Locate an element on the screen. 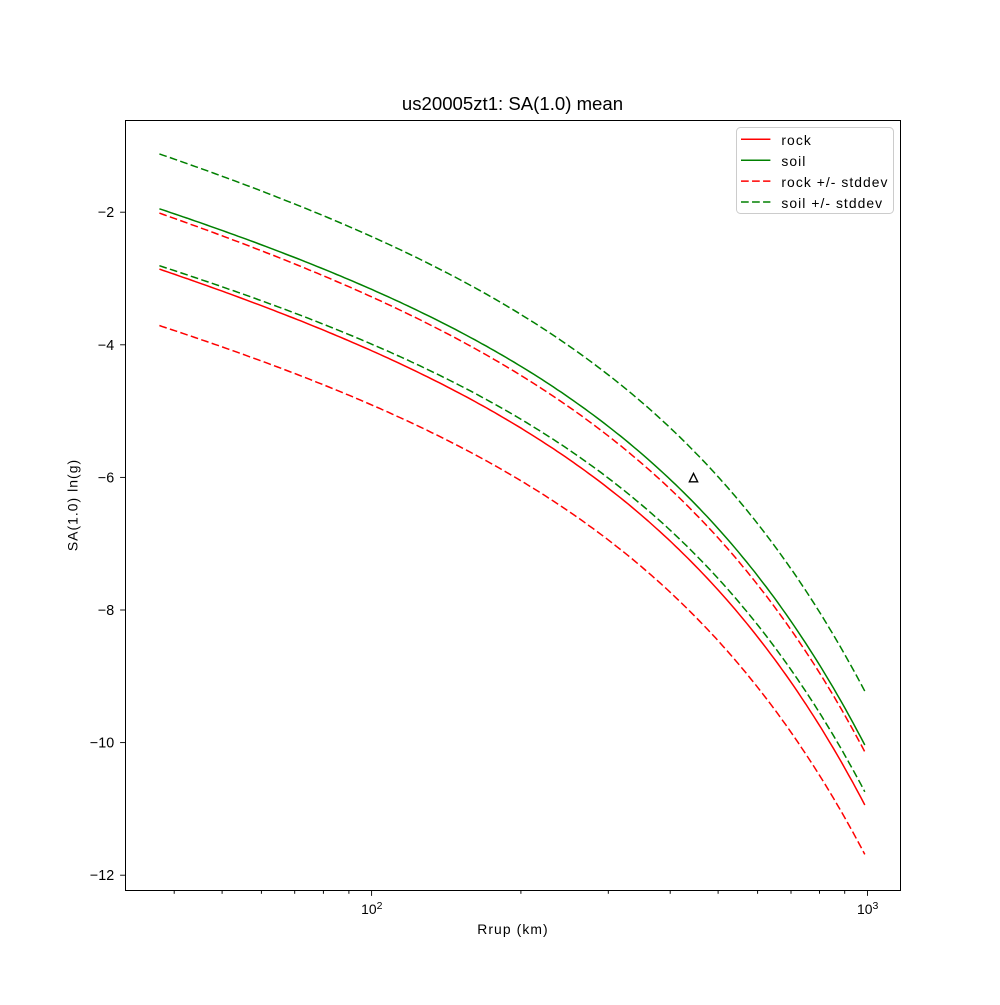 The height and width of the screenshot is (1005, 1000). svg-text: −10 is located at coordinates (102, 744).